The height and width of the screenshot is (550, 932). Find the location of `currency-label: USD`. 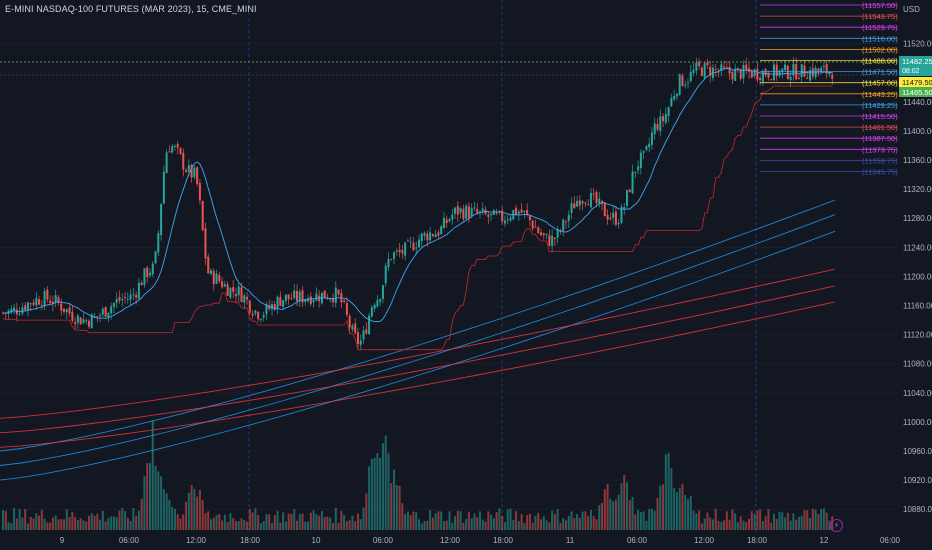

currency-label: USD is located at coordinates (911, 9).